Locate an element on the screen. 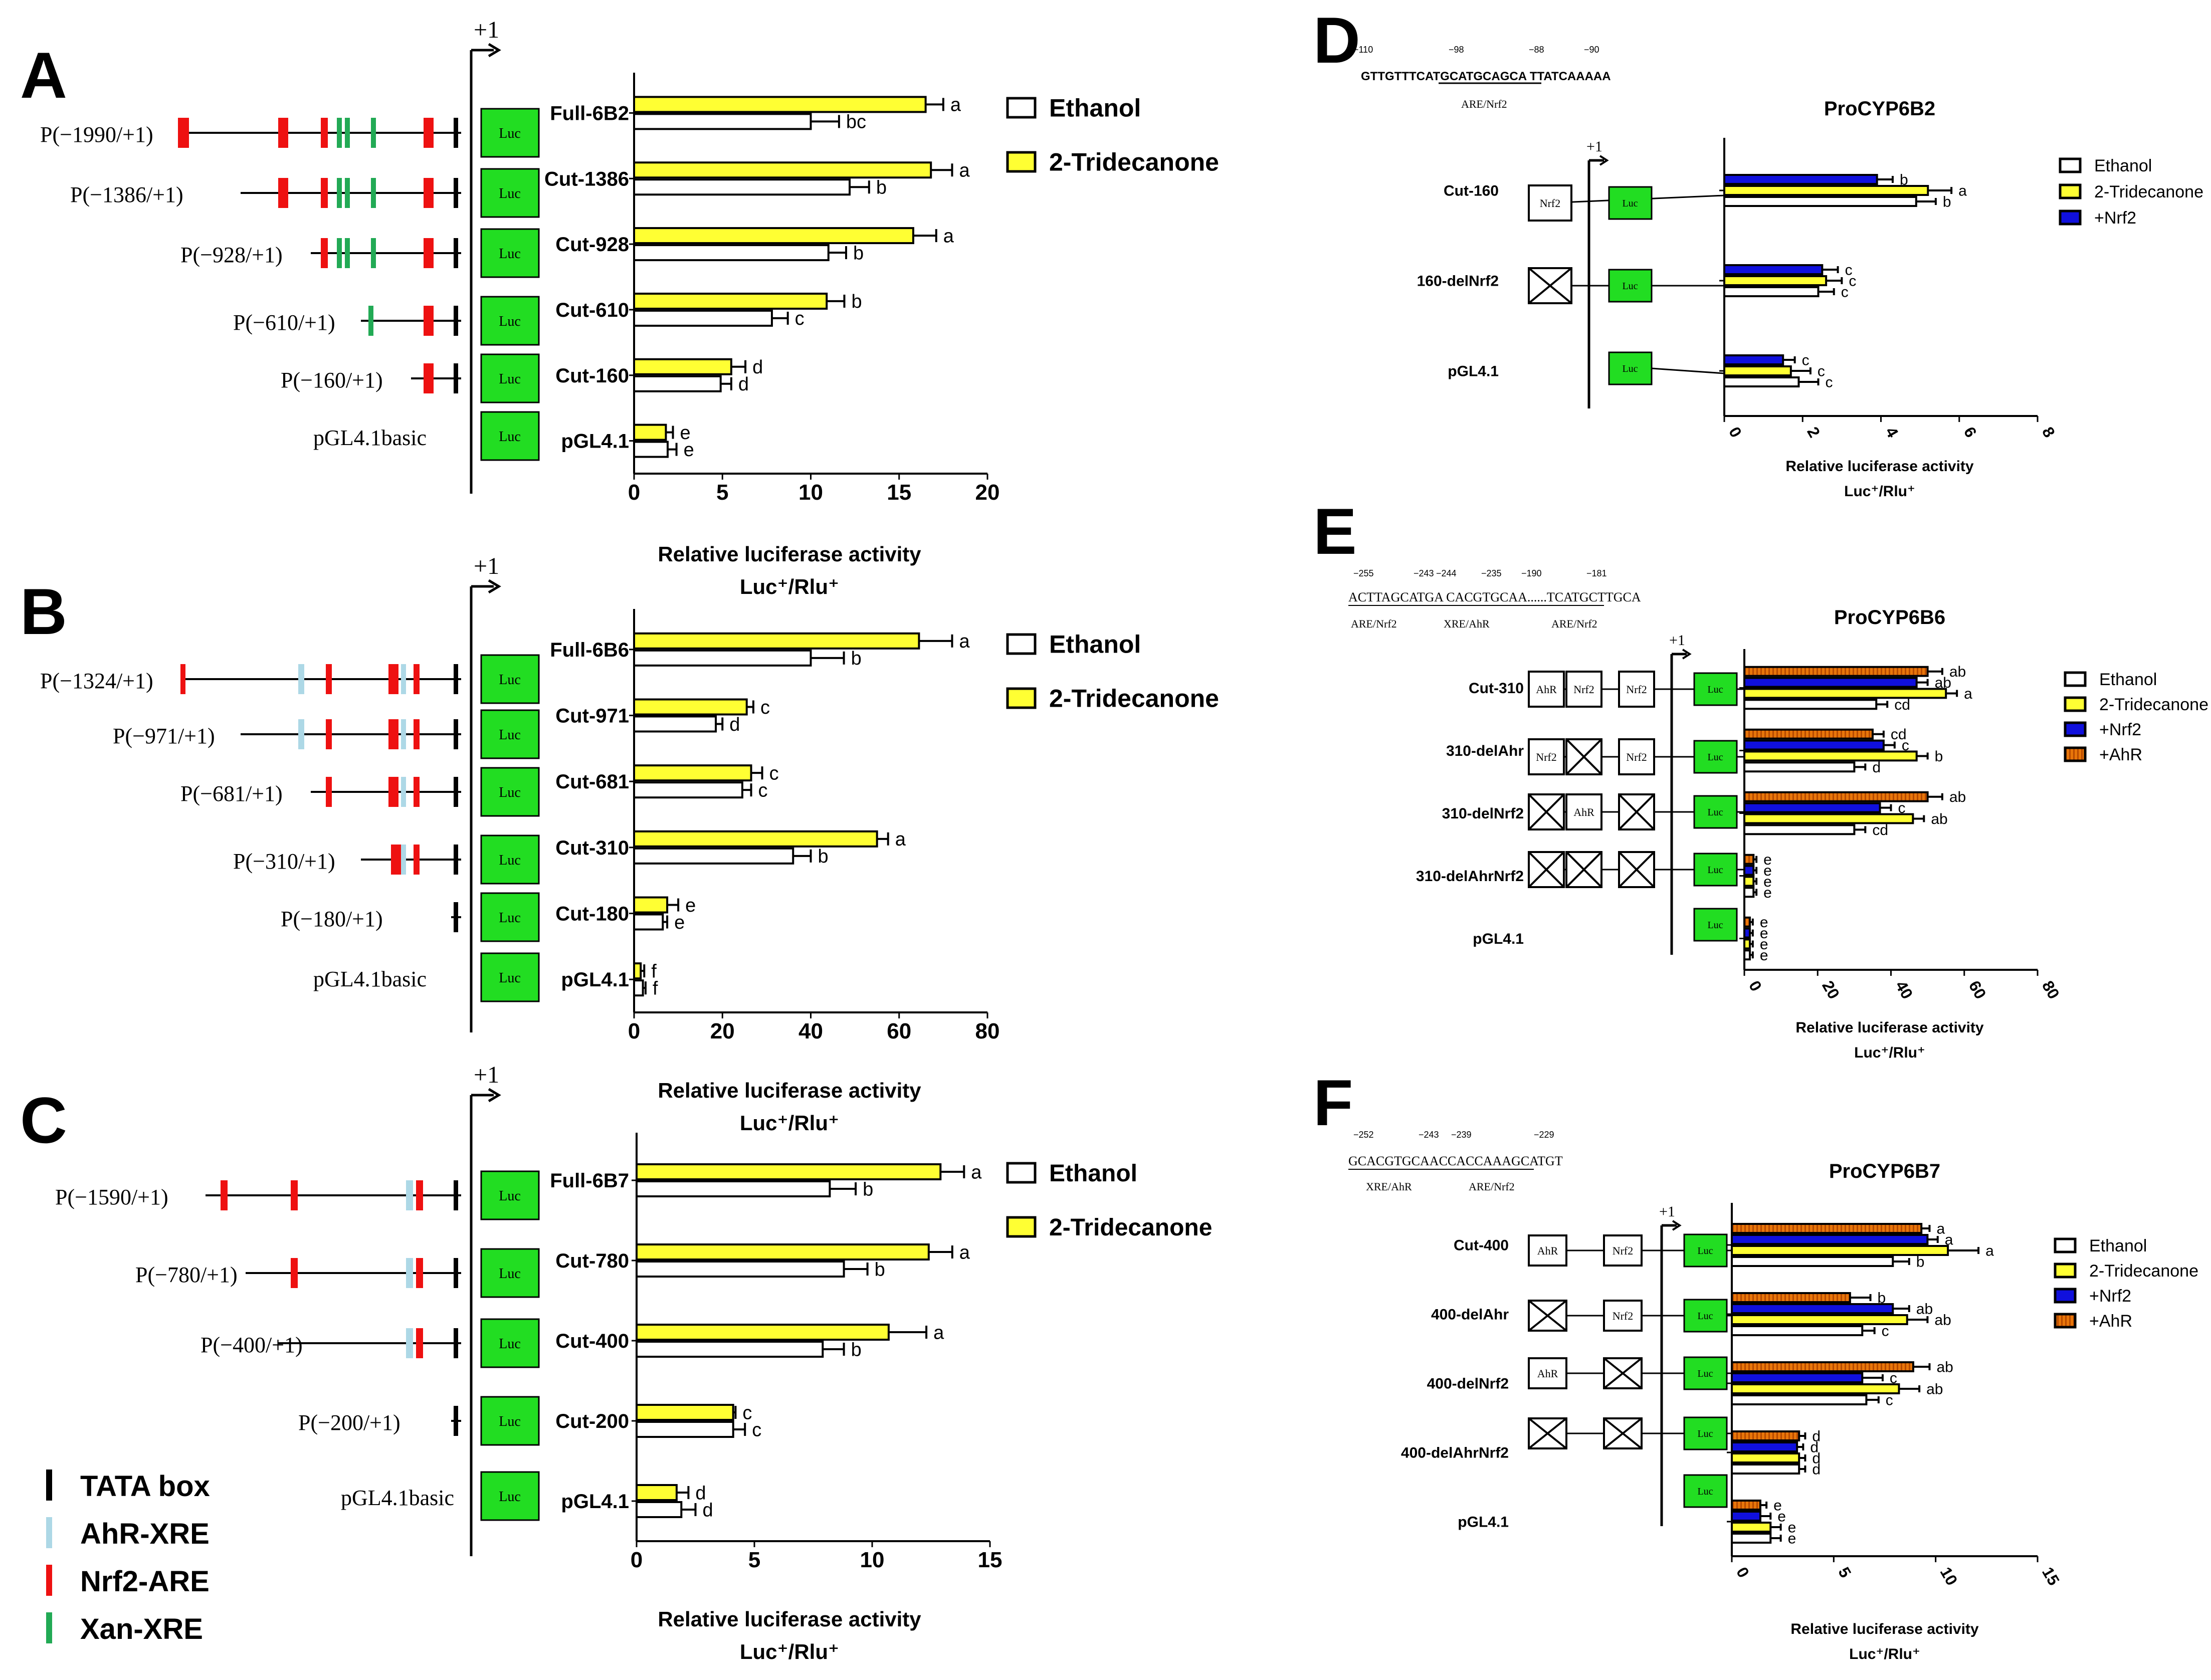 This screenshot has width=2211, height=1680. significance-letter: ab is located at coordinates (1939, 819).